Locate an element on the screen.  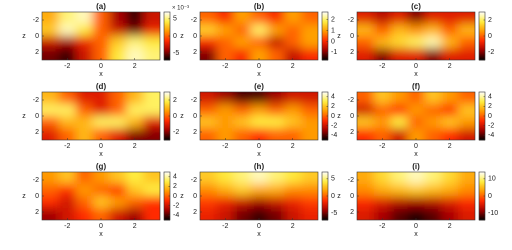
x-tick-label: 0 is located at coordinates (259, 146).